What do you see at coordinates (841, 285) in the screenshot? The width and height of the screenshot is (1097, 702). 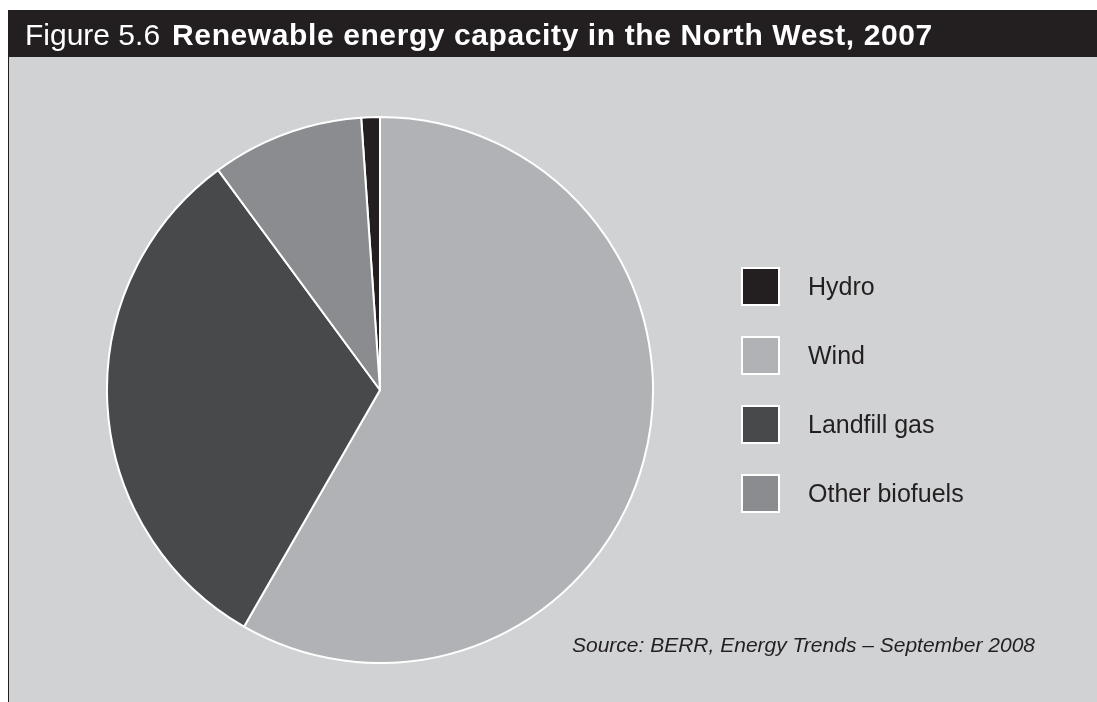 I see `legend-label: Hydro` at bounding box center [841, 285].